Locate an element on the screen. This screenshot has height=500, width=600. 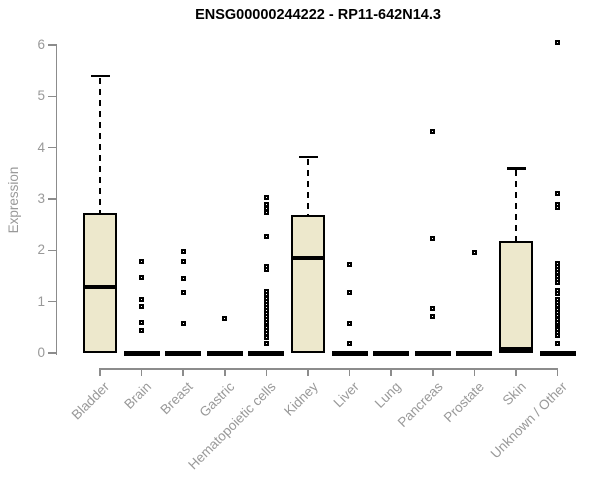
collapsed-box-Unknown / Other is located at coordinates (557, 353).